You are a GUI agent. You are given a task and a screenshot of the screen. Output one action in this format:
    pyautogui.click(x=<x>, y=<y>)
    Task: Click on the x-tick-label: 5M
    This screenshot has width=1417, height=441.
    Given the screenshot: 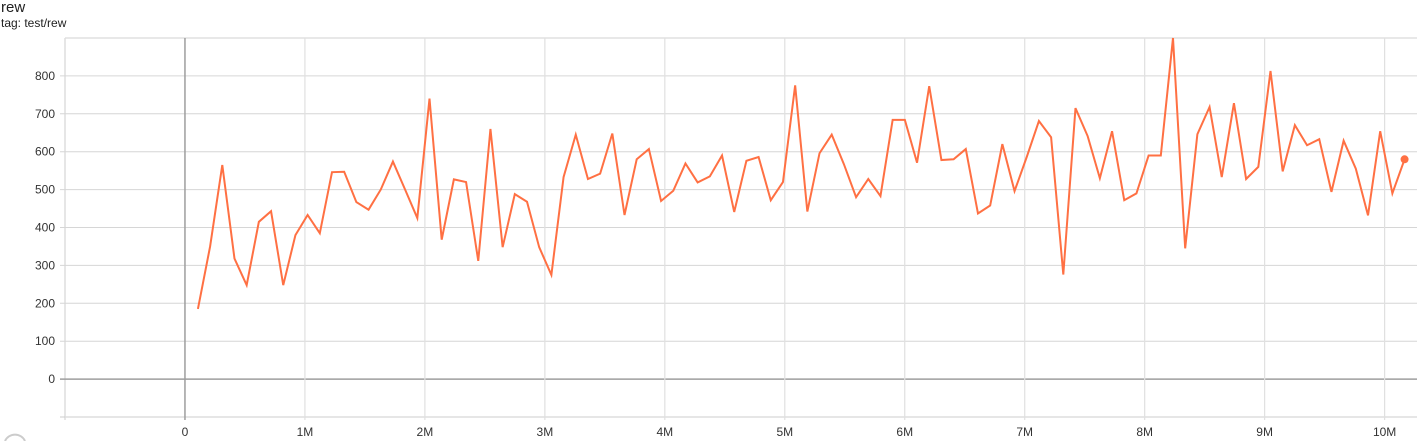 What is the action you would take?
    pyautogui.click(x=784, y=432)
    